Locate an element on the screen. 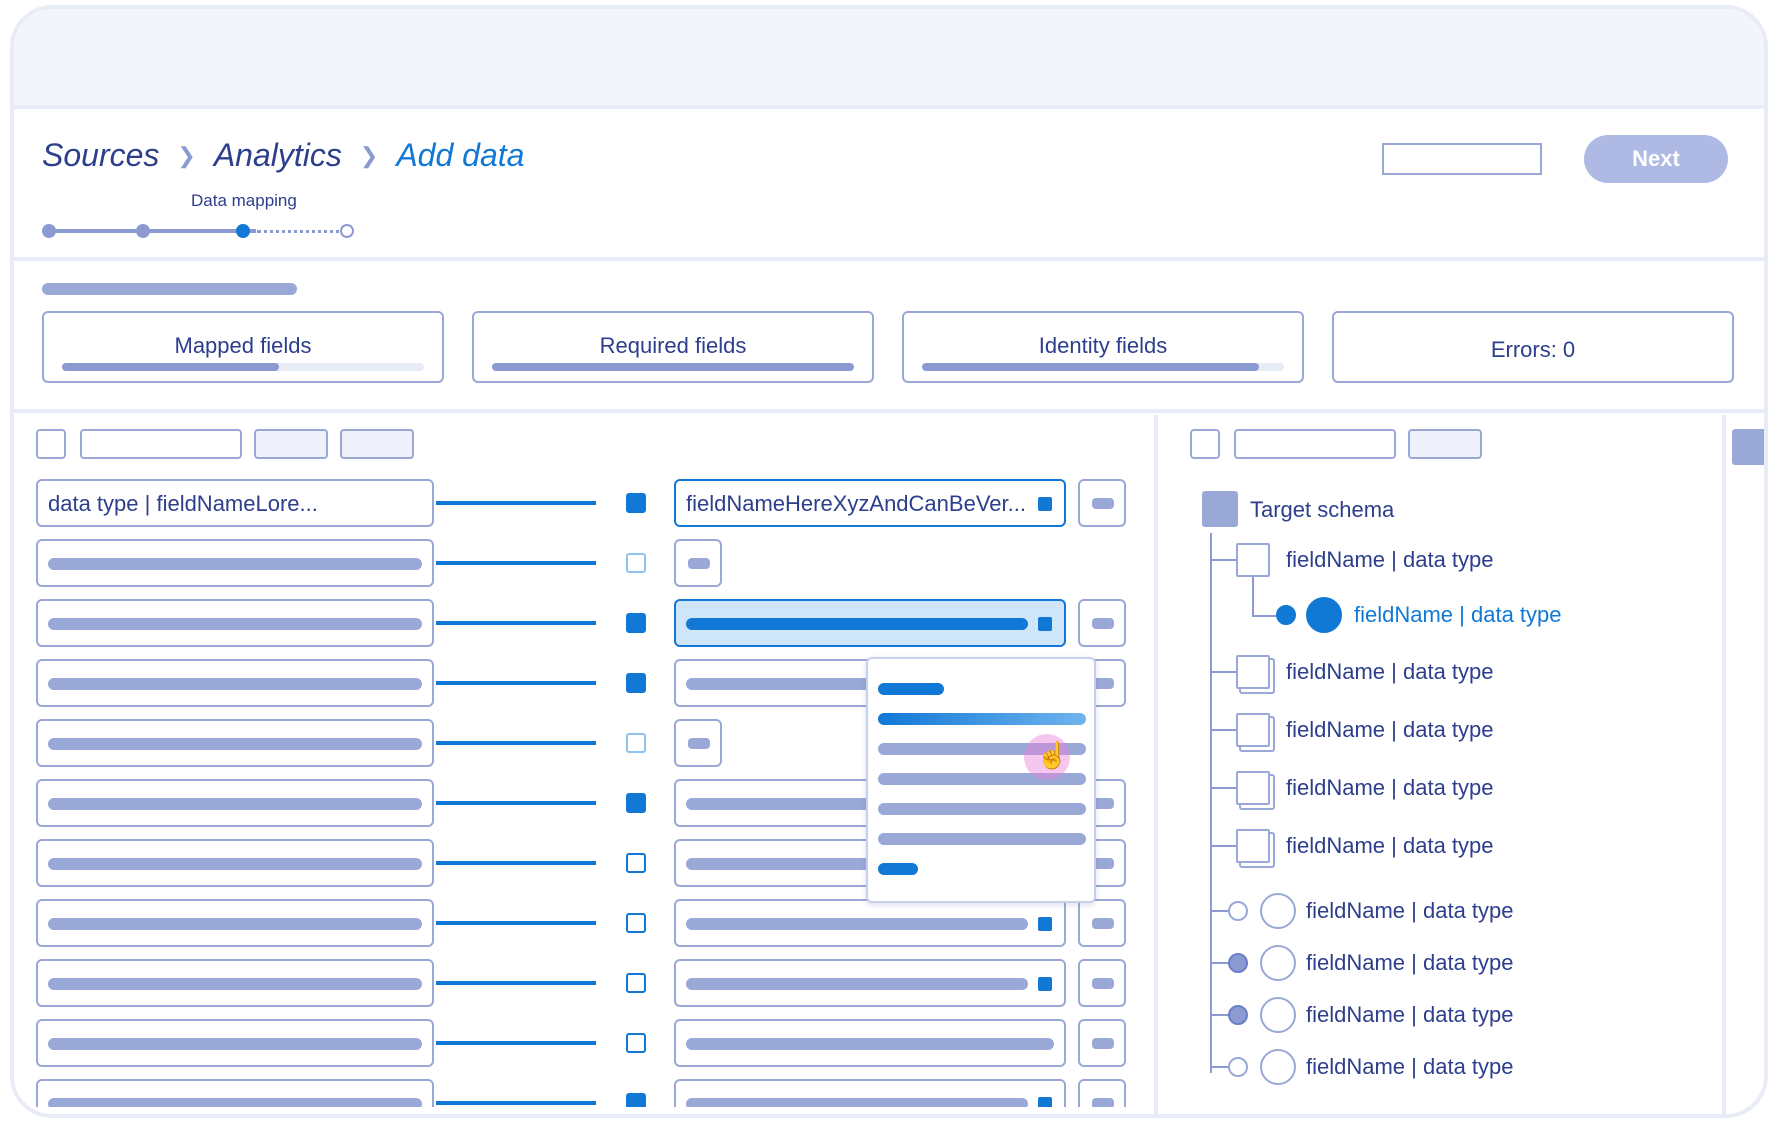 The height and width of the screenshot is (1128, 1778). target-dropdown-menu is located at coordinates (981, 780).